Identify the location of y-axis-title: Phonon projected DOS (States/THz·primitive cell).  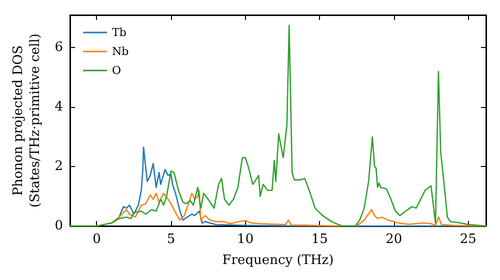
(26, 120).